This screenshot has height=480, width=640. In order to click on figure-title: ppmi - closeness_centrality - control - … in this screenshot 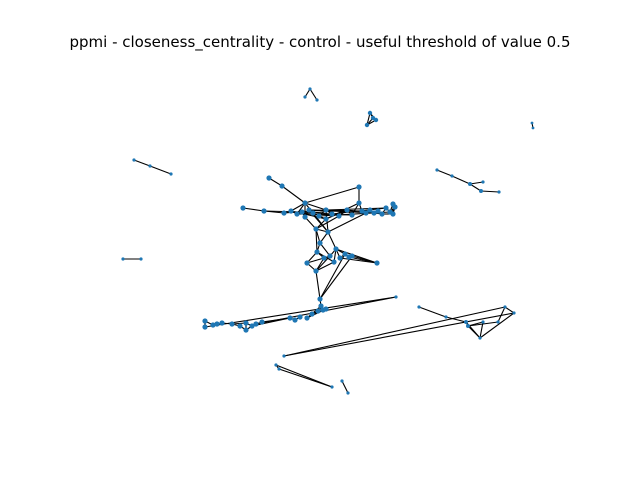, I will do `click(320, 42)`.